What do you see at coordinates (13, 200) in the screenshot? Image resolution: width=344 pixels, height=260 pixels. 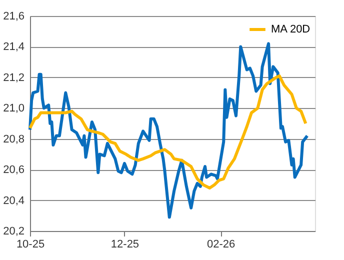 I see `y-tick-label: 20,4` at bounding box center [13, 200].